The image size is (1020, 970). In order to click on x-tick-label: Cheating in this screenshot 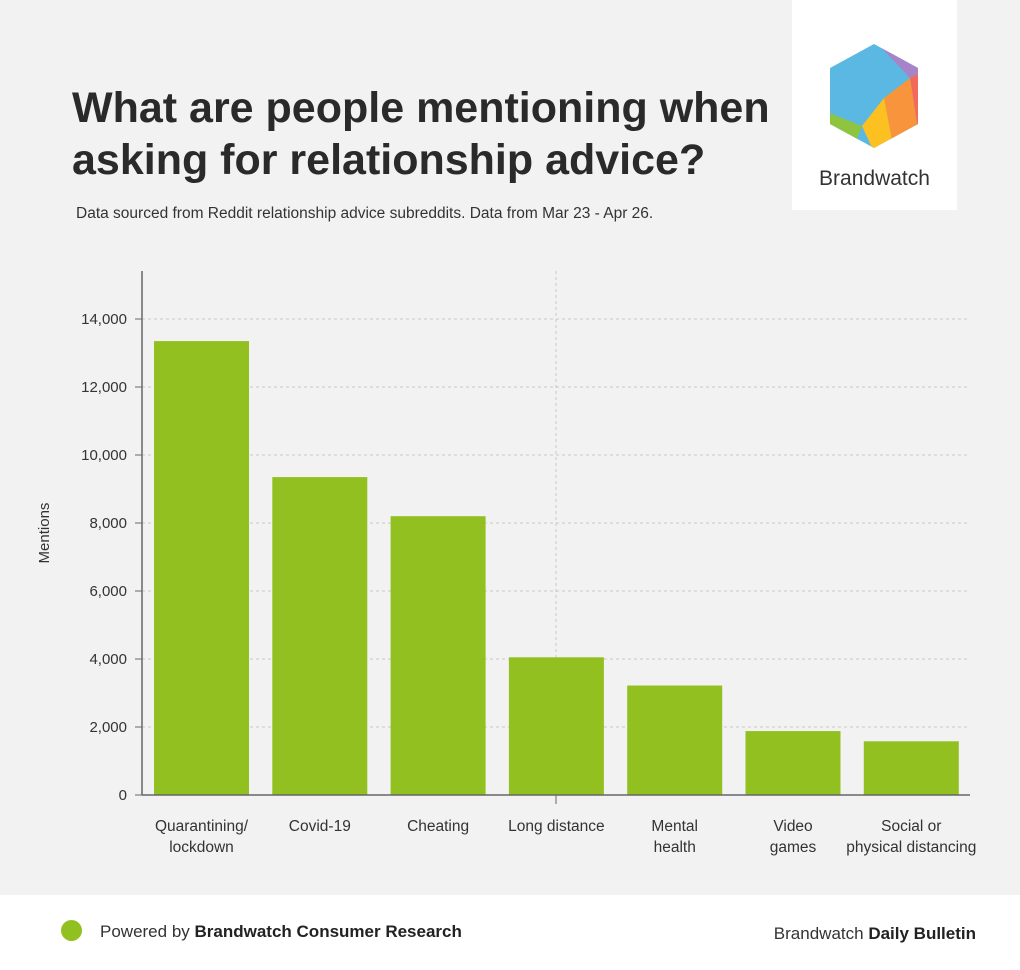, I will do `click(438, 826)`.